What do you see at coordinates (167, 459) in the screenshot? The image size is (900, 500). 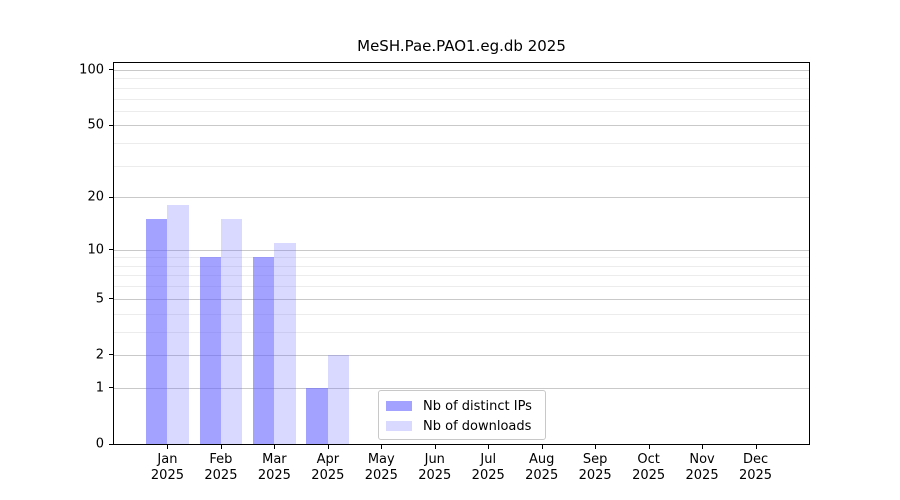 I see `x-tick-label-month: Jan` at bounding box center [167, 459].